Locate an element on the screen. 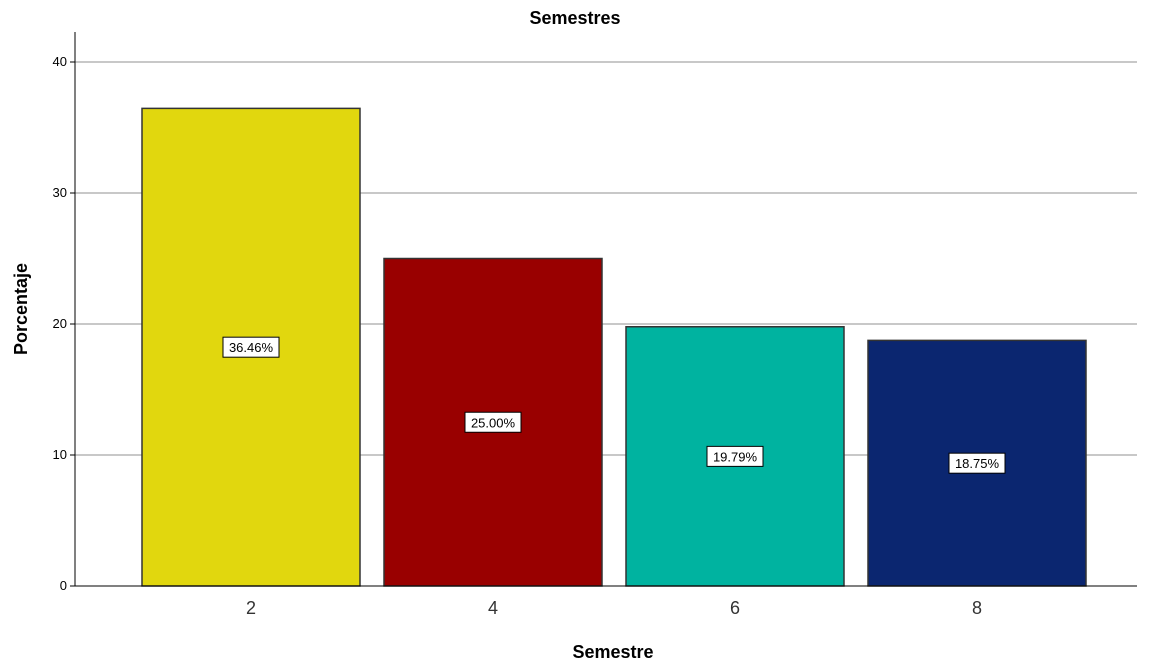 The height and width of the screenshot is (668, 1151). x-ticks: 2 4 6 8 is located at coordinates (614, 608).